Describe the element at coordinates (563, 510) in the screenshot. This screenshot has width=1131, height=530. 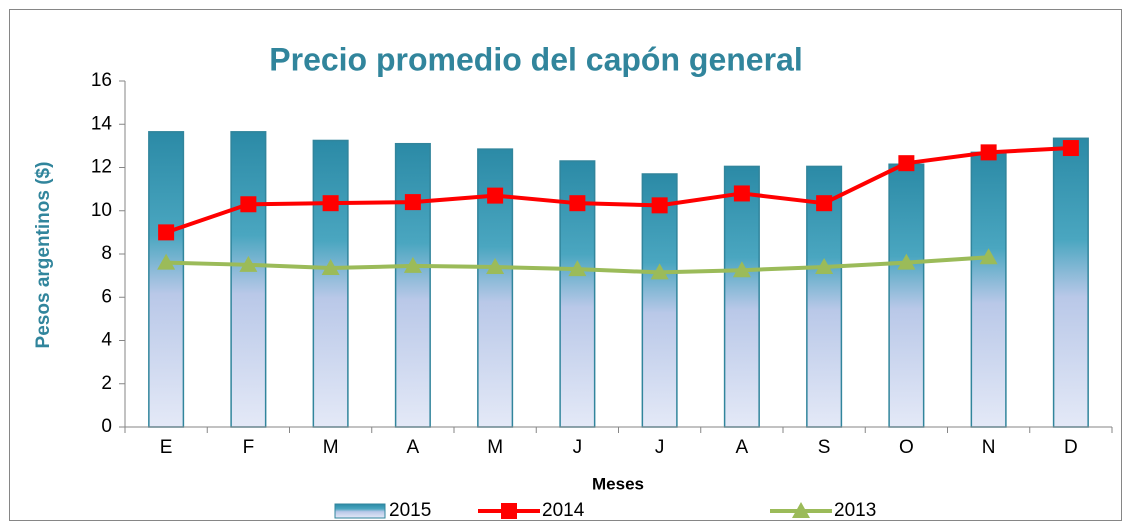
I see `legend-label: 2014` at that location.